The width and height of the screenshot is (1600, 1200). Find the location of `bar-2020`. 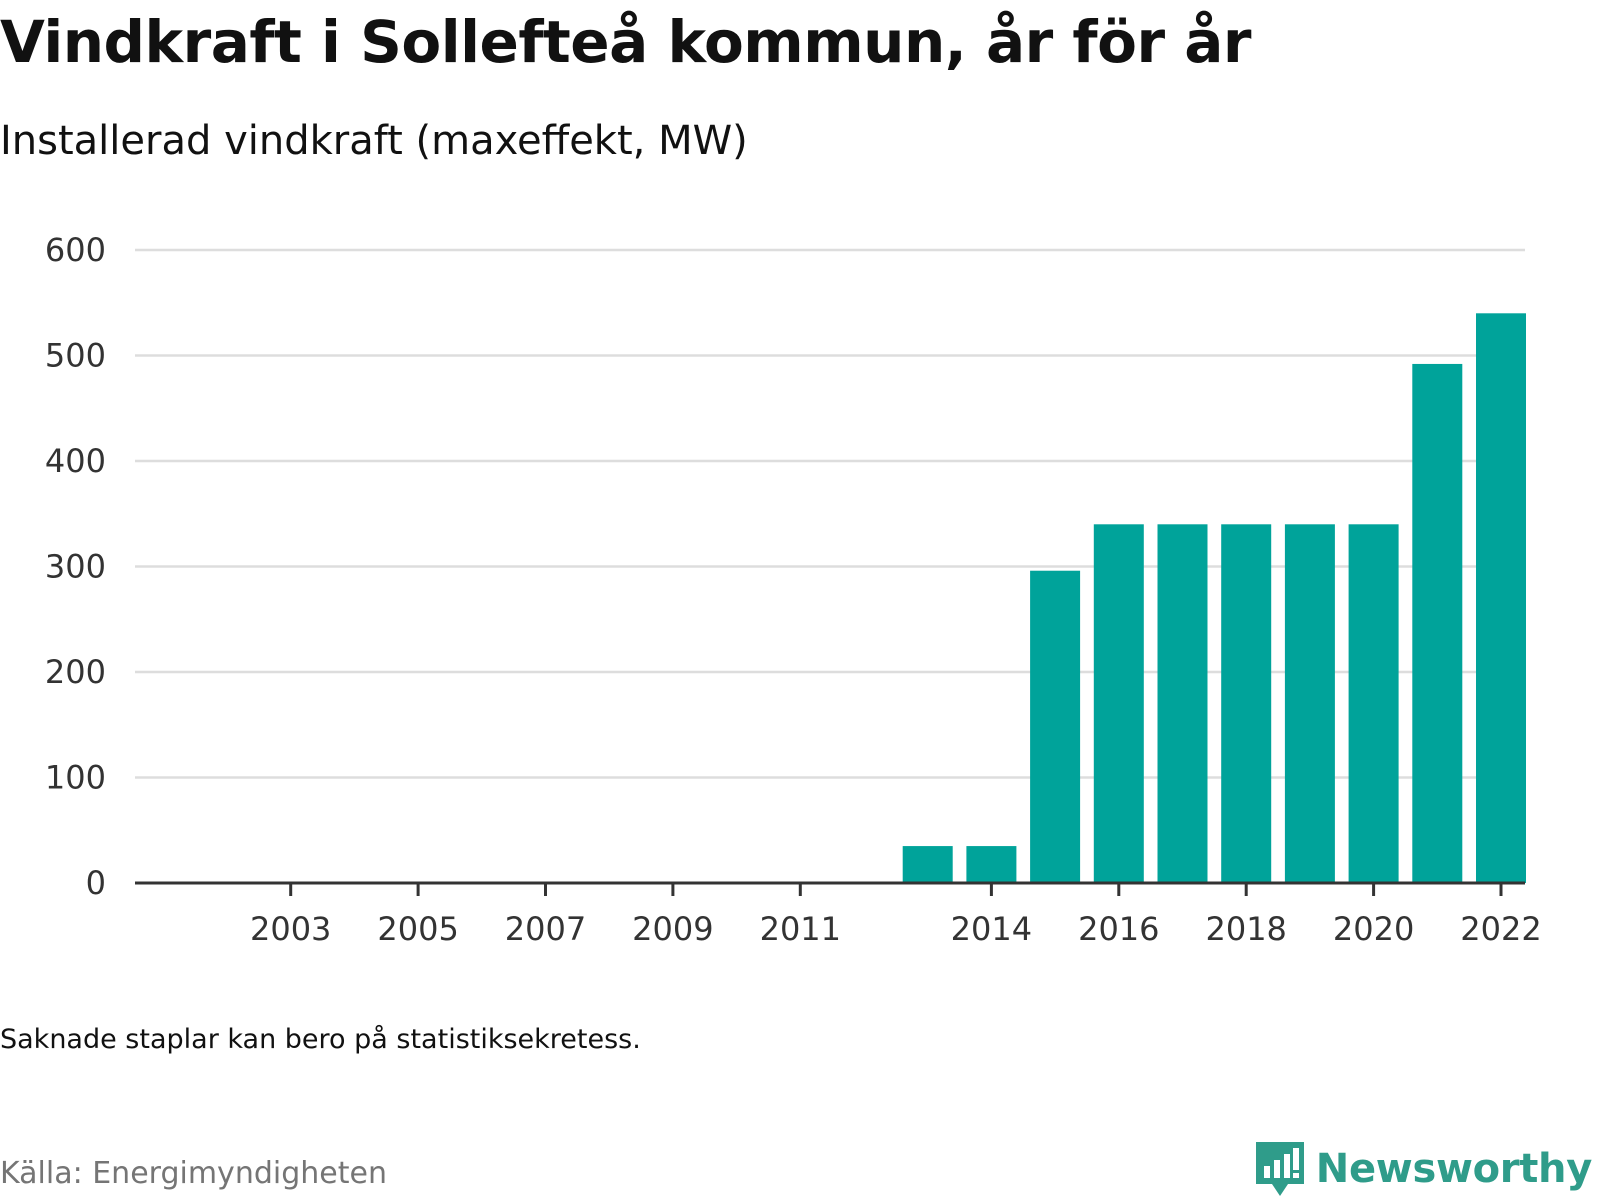

bar-2020 is located at coordinates (1373, 703).